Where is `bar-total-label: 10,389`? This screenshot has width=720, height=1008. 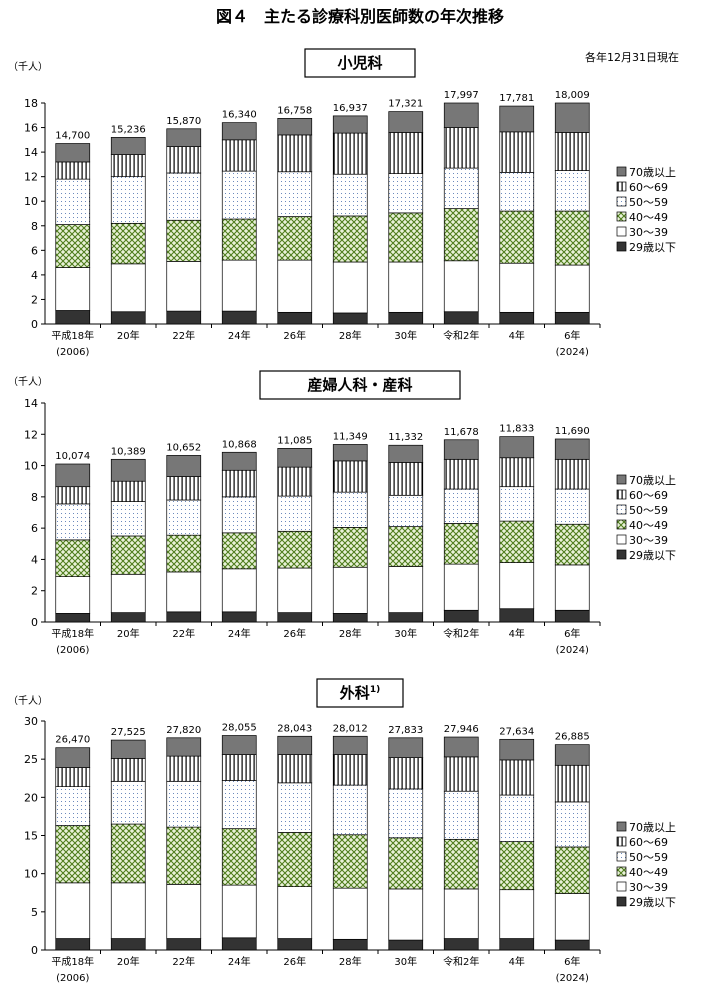 bar-total-label: 10,389 is located at coordinates (128, 451).